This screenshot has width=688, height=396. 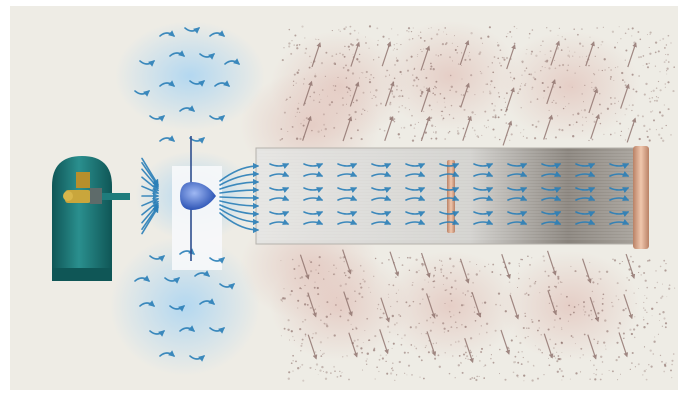 What do you see at coordinates (641, 197) in the screenshot?
I see `end-cap-icon` at bounding box center [641, 197].